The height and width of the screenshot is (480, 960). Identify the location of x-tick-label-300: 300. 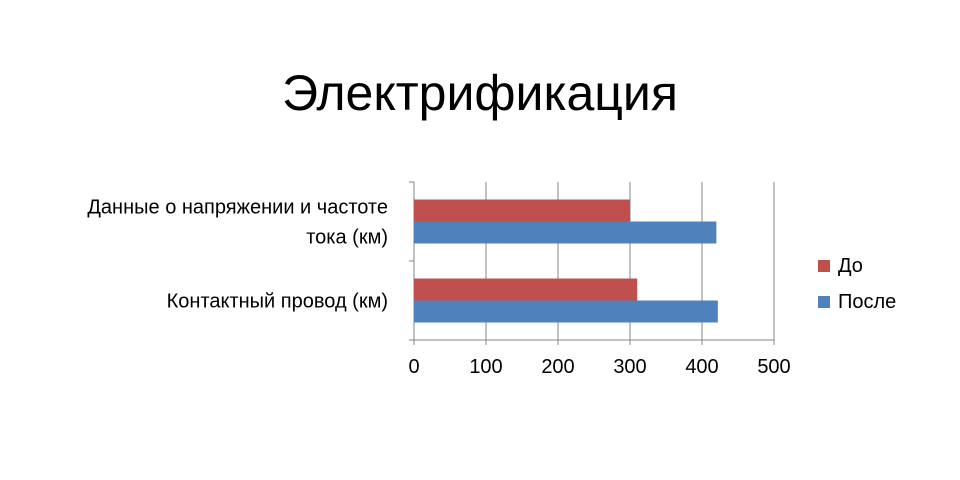
(629, 367).